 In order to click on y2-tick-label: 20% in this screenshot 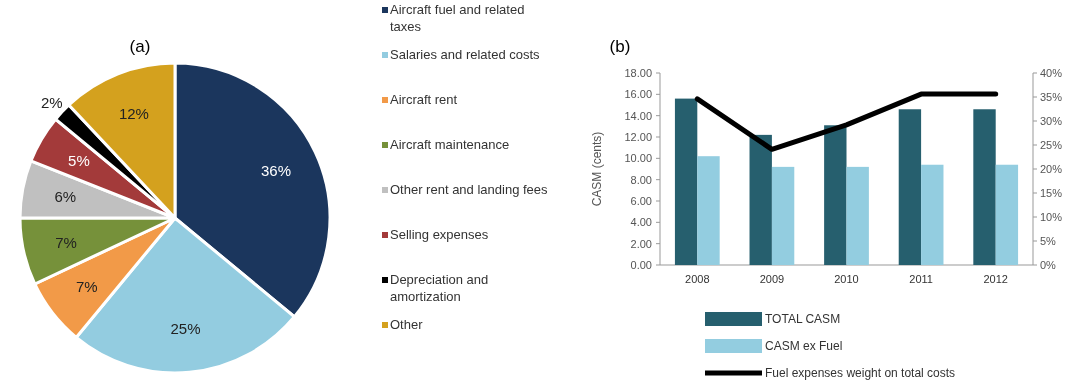, I will do `click(1051, 168)`.